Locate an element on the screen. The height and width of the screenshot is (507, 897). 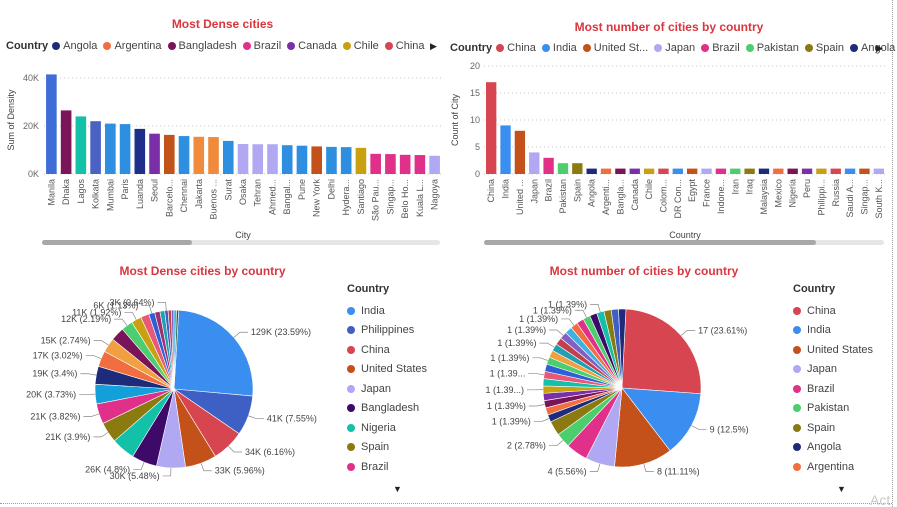
legend-item: Canada is located at coordinates (312, 46).